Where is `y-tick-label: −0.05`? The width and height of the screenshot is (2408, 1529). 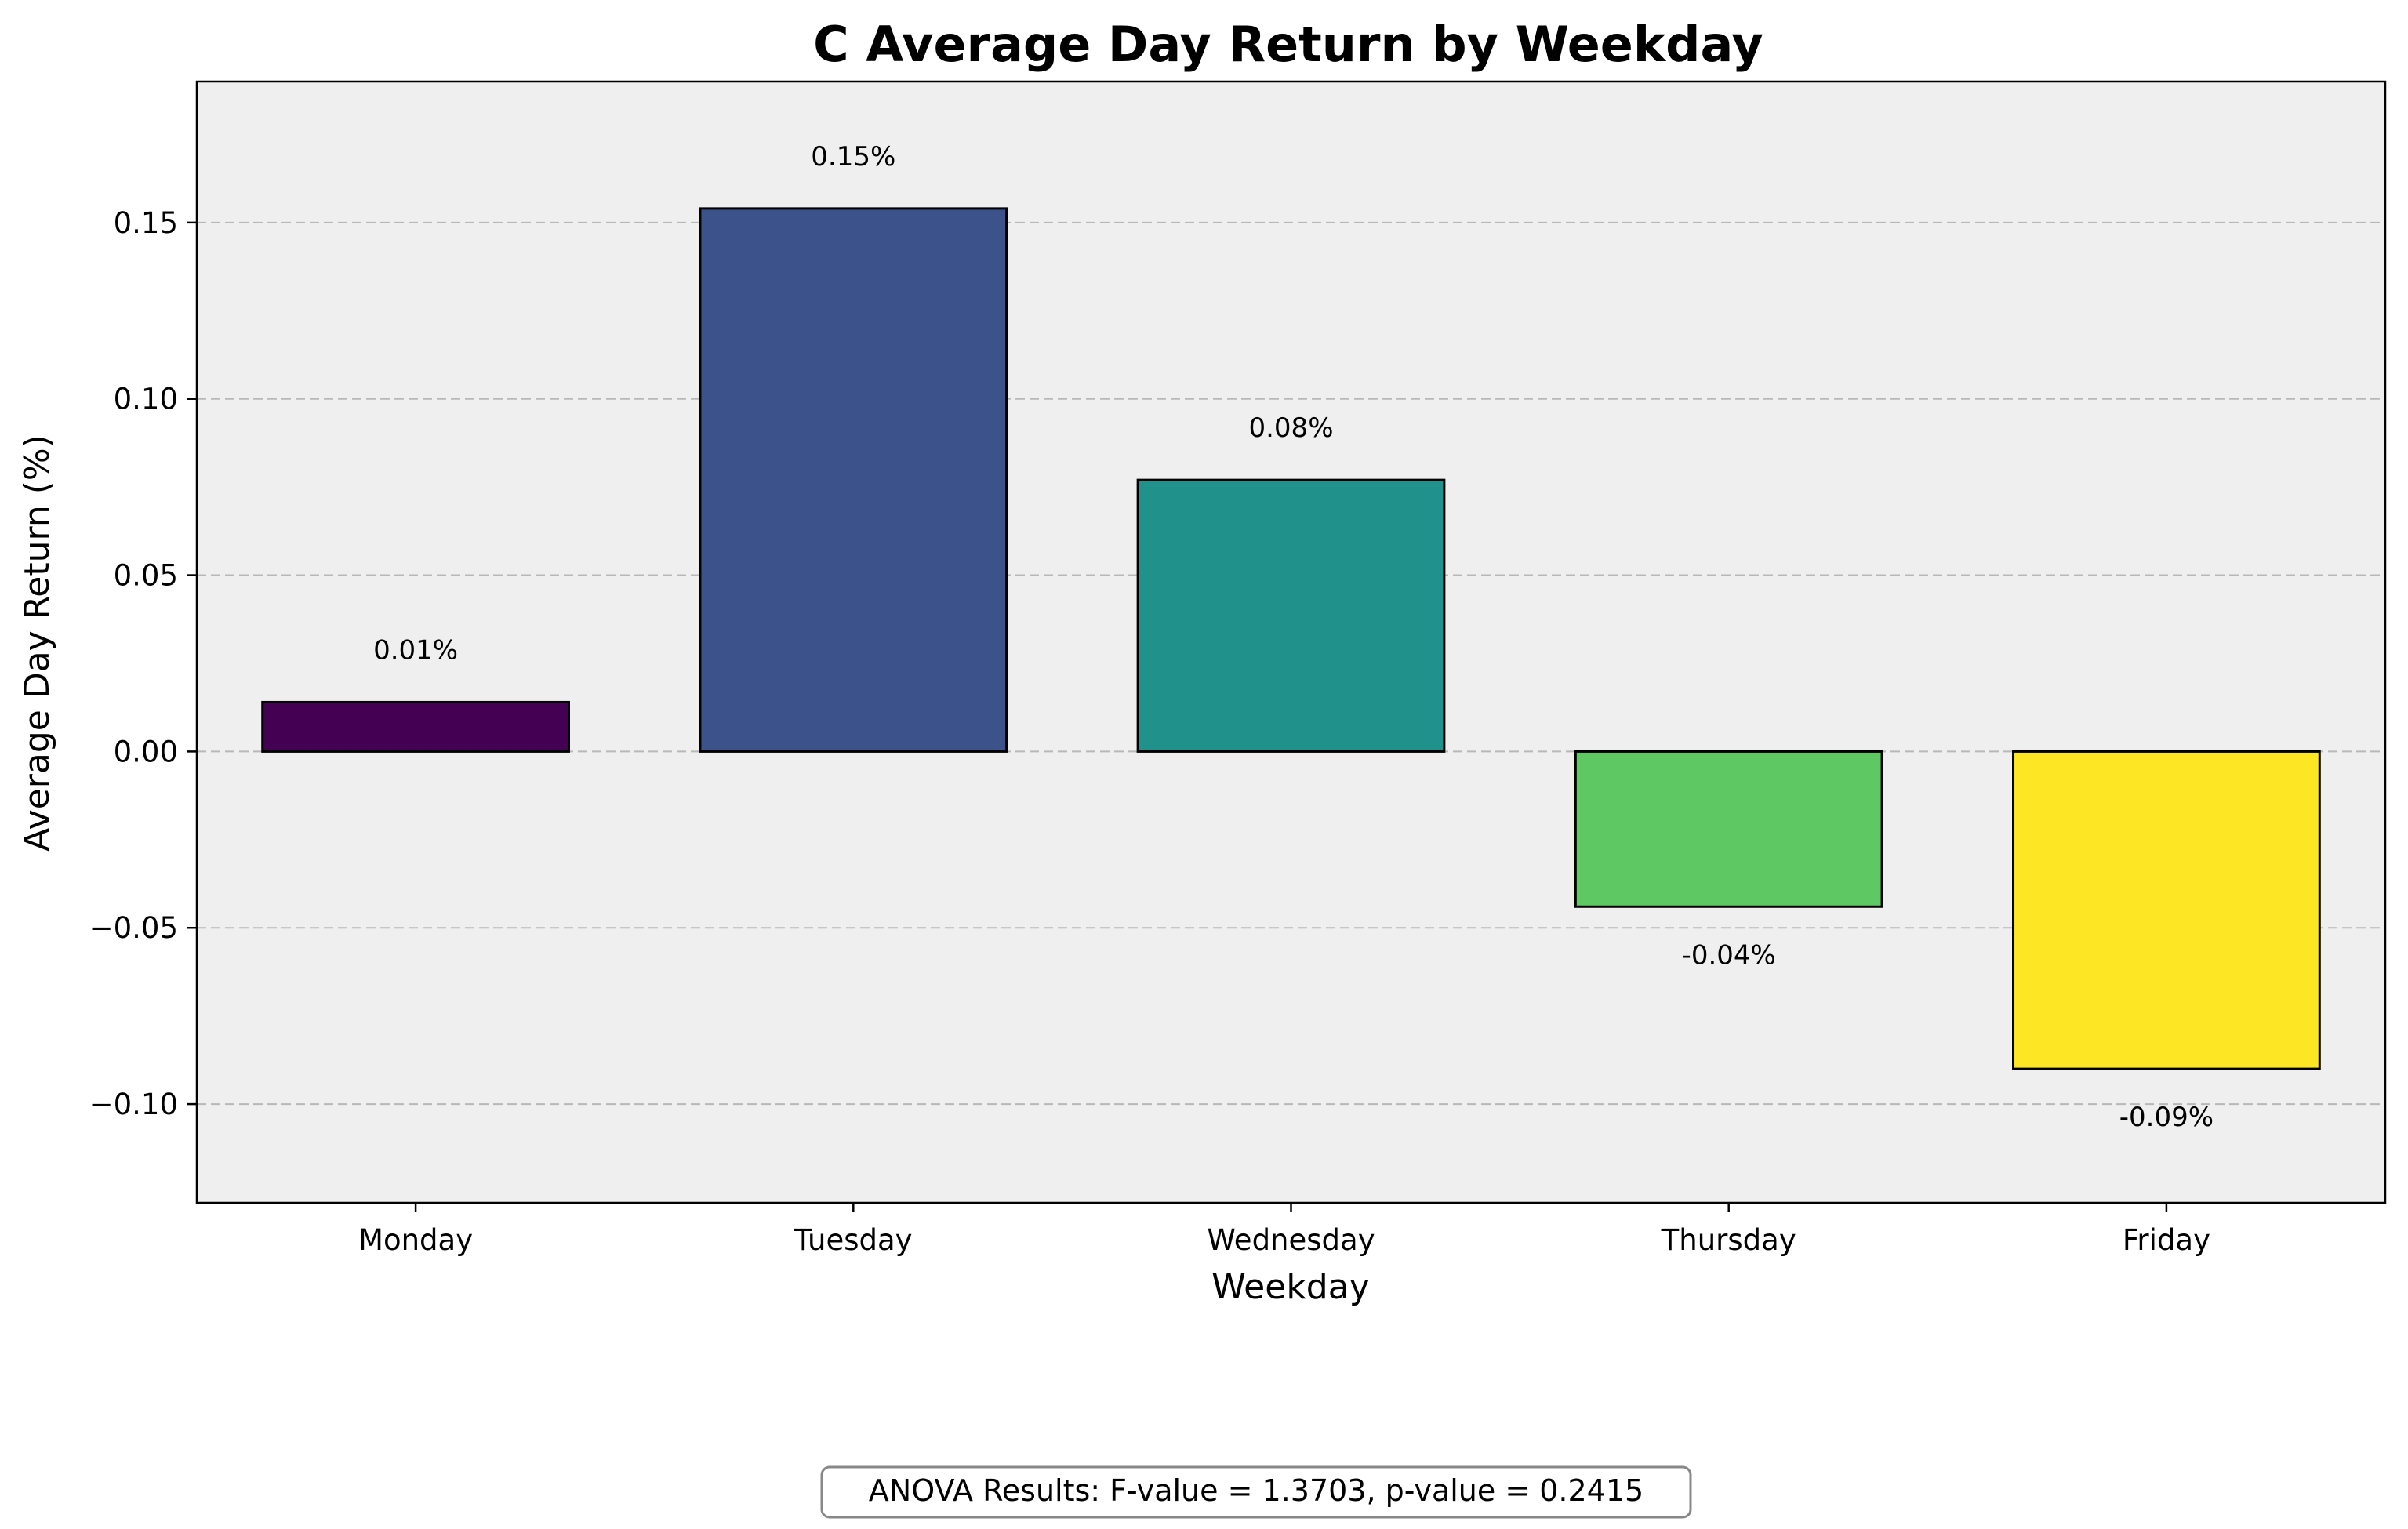
y-tick-label: −0.05 is located at coordinates (133, 928).